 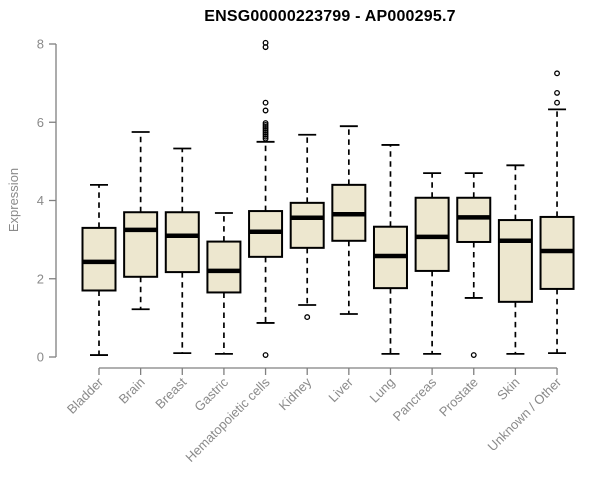 I want to click on x-category-label: Lung, so click(x=382, y=390).